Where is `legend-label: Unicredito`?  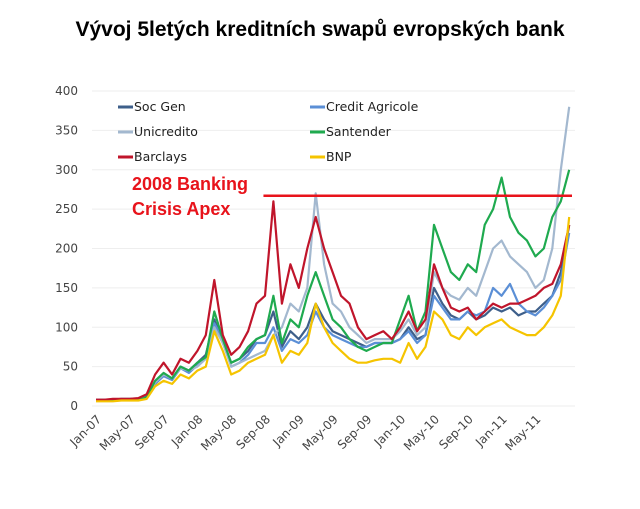
legend-label: Unicredito is located at coordinates (166, 131).